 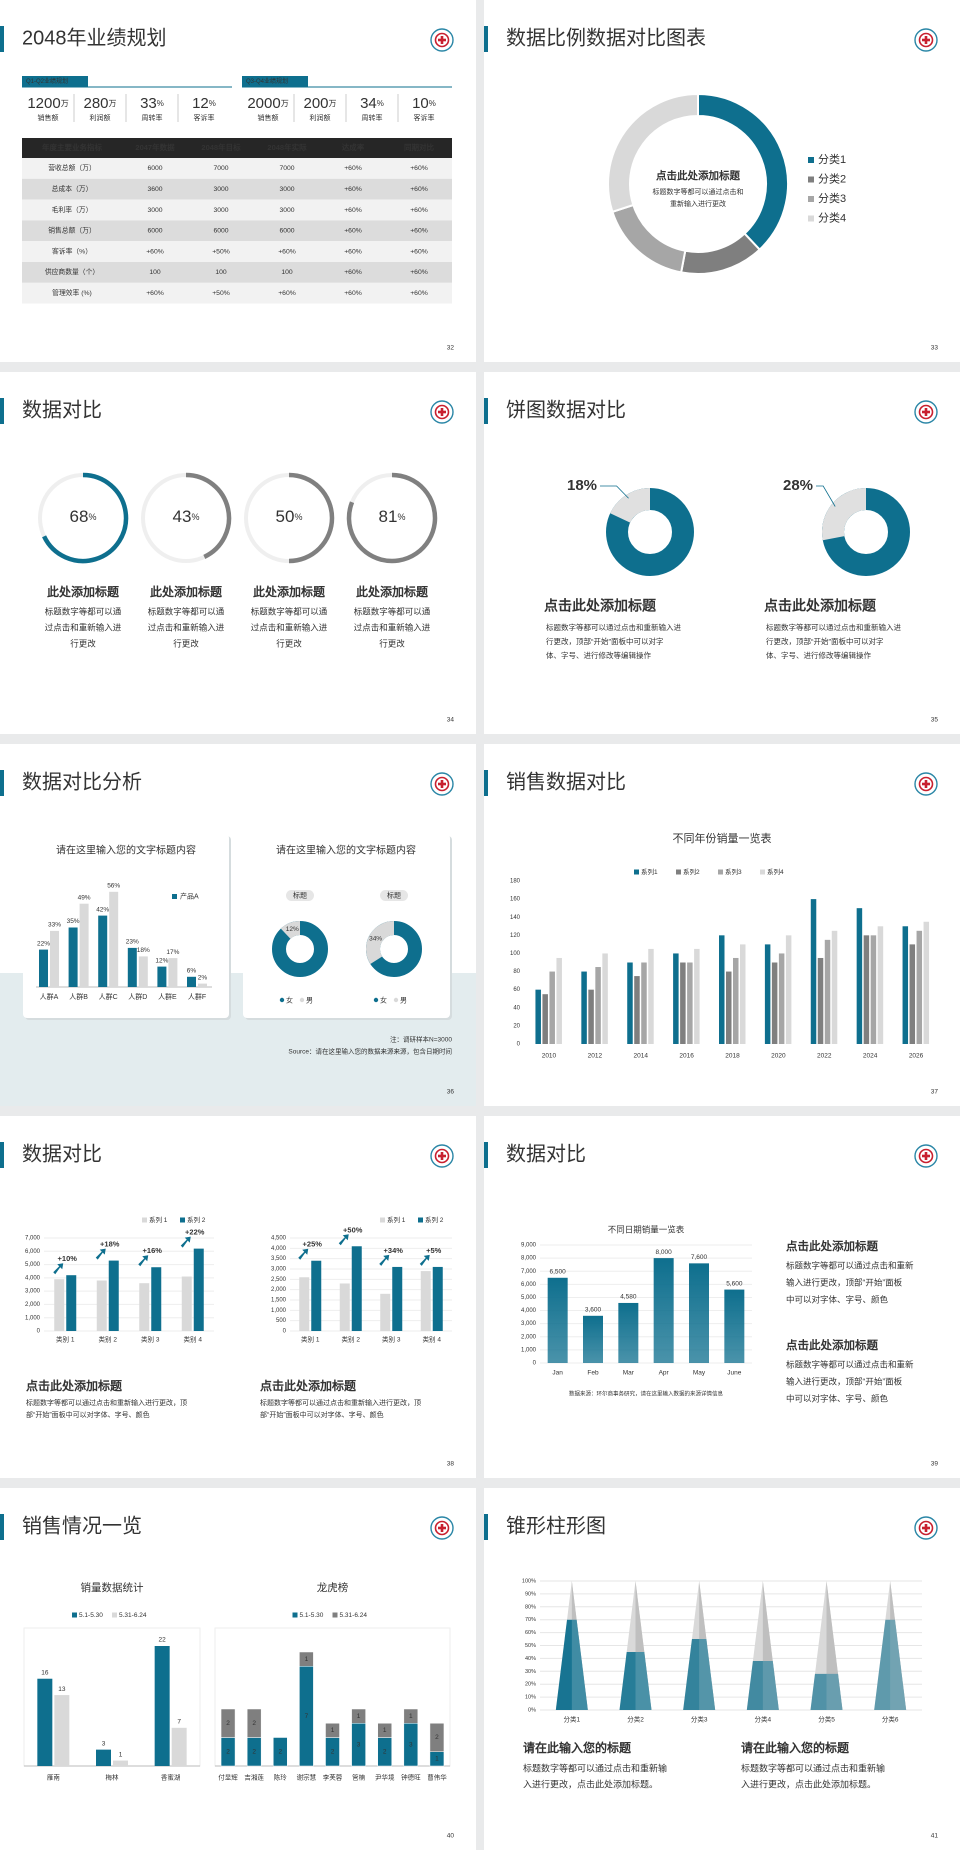 What do you see at coordinates (401, 517) in the screenshot?
I see `text-part: %` at bounding box center [401, 517].